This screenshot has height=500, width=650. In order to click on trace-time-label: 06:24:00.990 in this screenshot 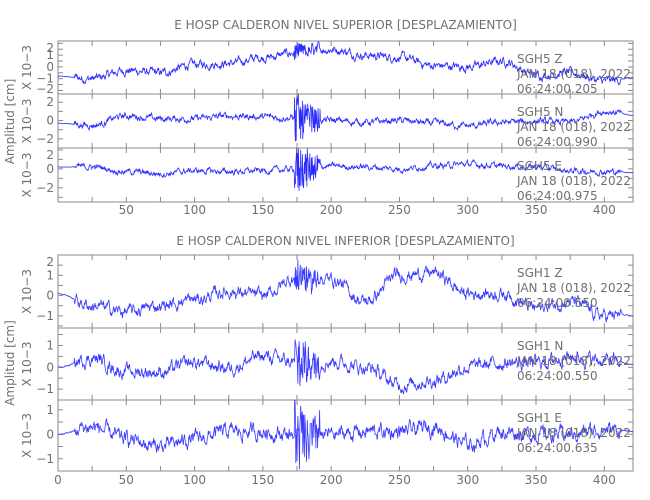, I will do `click(557, 142)`.